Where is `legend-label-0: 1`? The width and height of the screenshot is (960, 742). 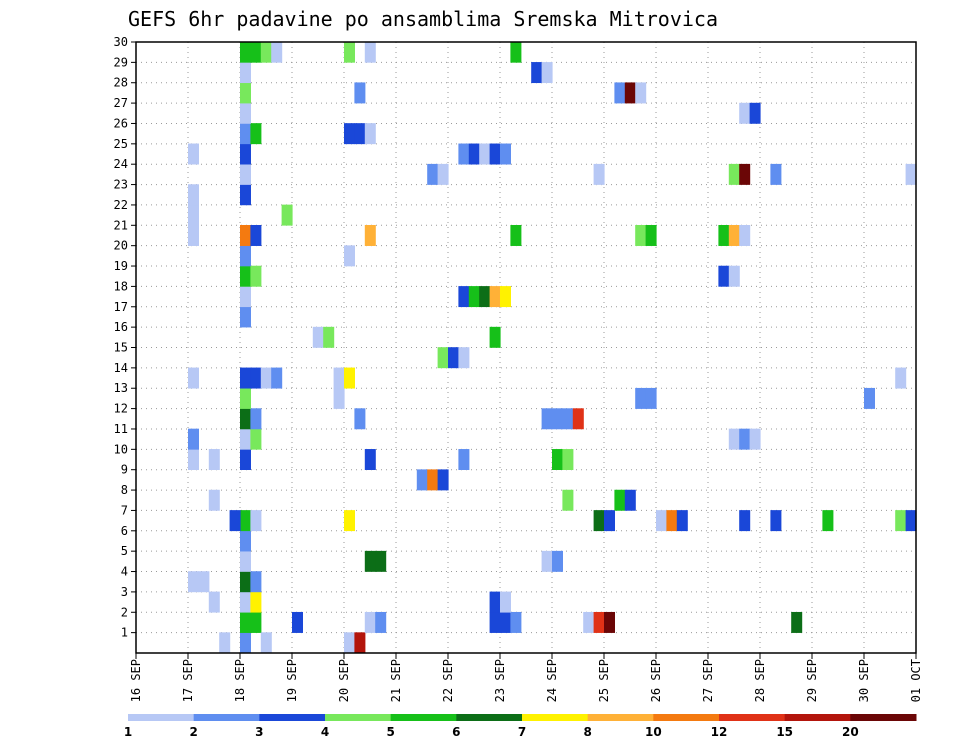 legend-label-0: 1 is located at coordinates (128, 732).